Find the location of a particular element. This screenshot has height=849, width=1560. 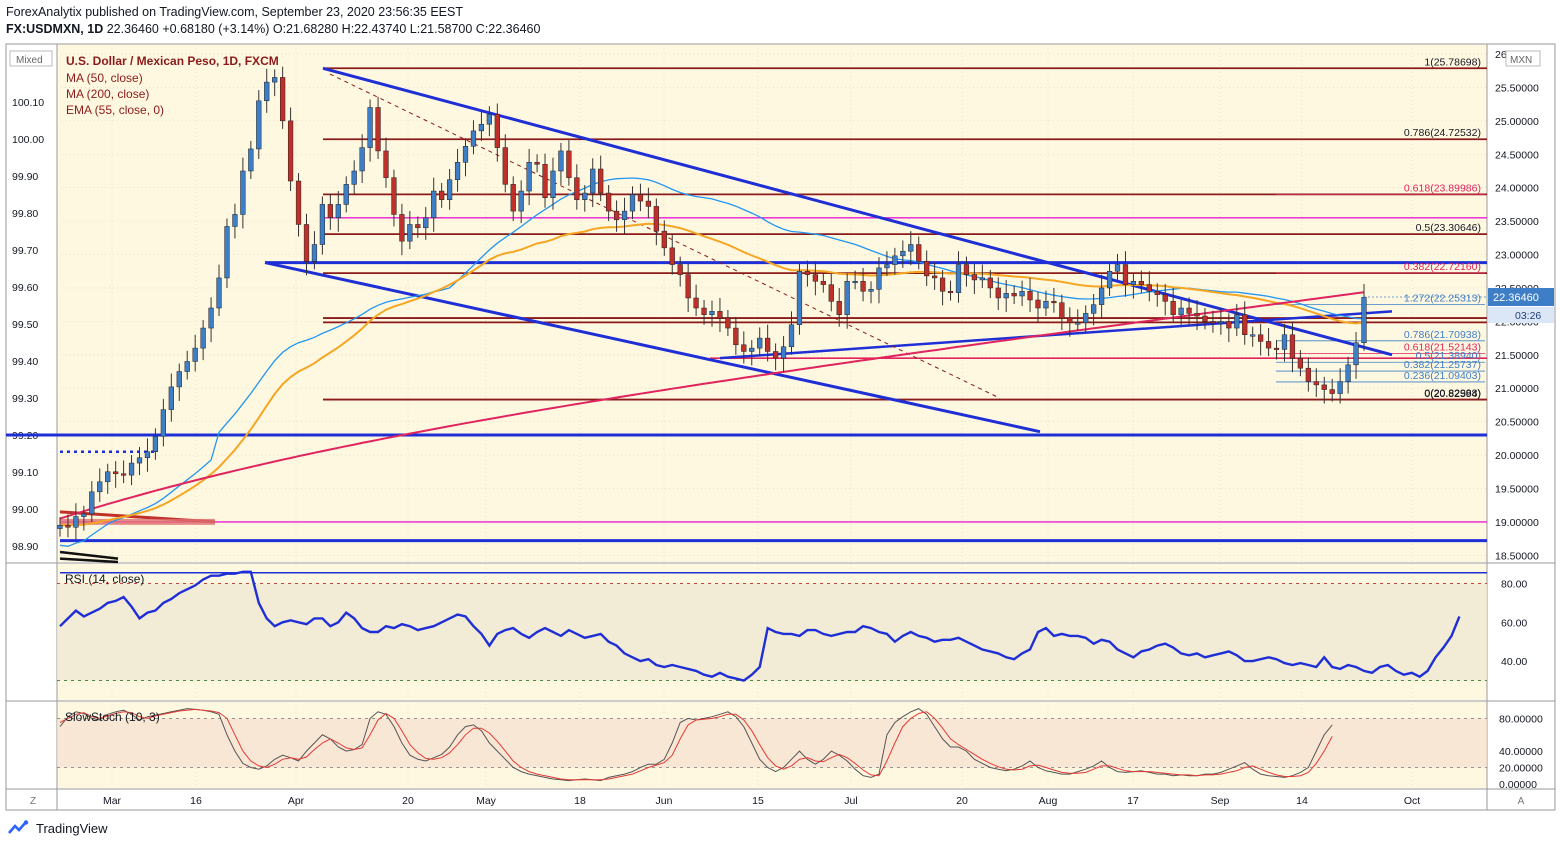

fib-level-label: 0.382(22.72160) is located at coordinates (1442, 267).